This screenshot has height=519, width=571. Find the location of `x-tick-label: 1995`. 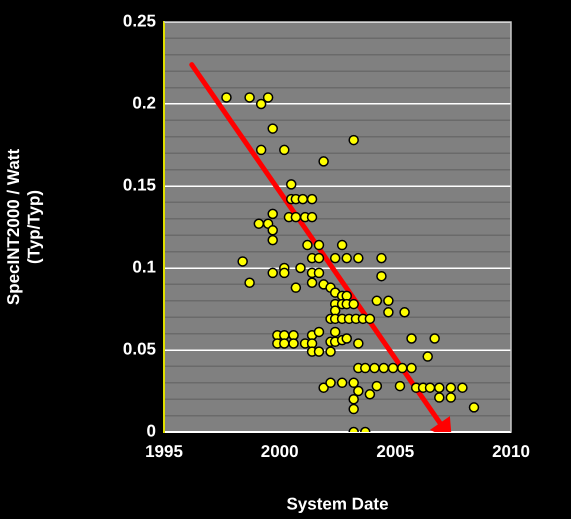

x-tick-label: 1995 is located at coordinates (164, 451).